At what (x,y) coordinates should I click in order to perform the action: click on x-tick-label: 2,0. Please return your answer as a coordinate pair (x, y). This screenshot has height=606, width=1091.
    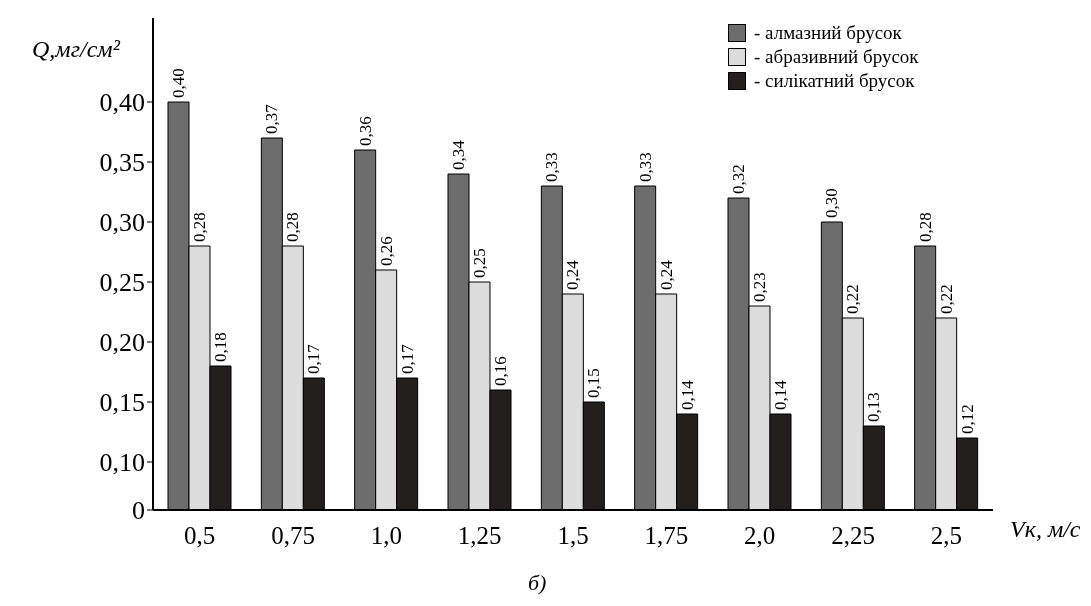
    Looking at the image, I should click on (760, 535).